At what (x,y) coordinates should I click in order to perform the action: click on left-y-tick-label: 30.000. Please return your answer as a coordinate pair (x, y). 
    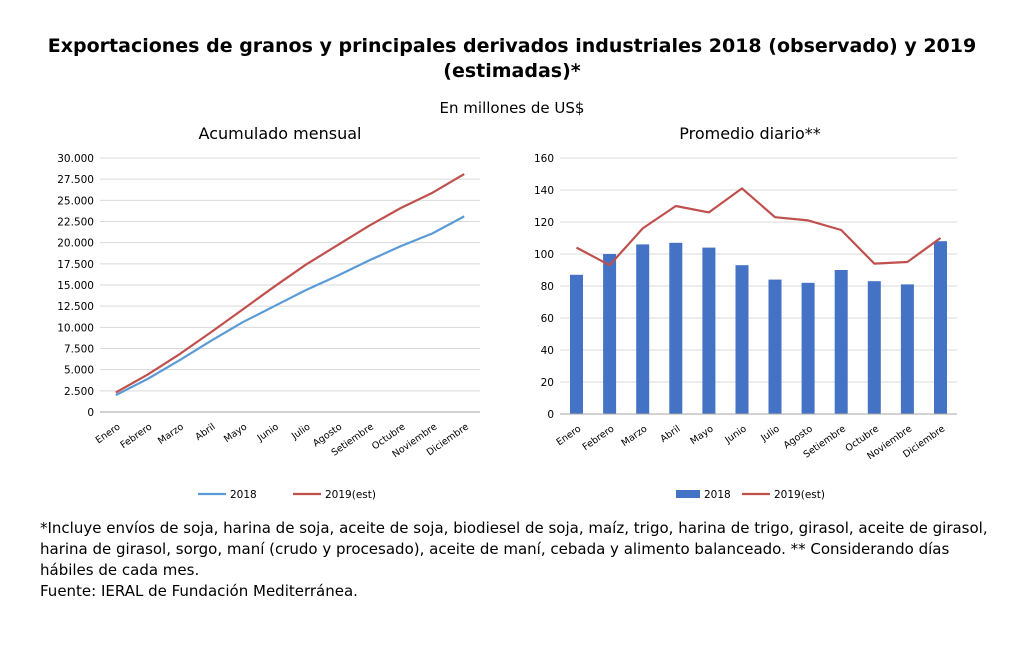
    Looking at the image, I should click on (75, 159).